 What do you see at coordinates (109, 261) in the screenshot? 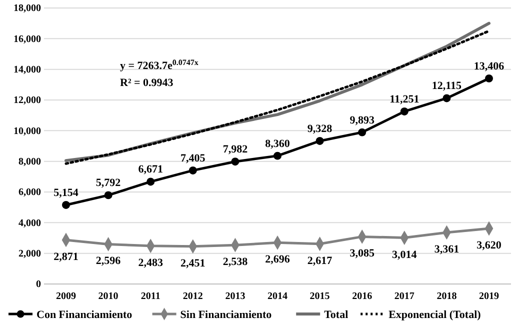
I see `data-label: 2,596` at bounding box center [109, 261].